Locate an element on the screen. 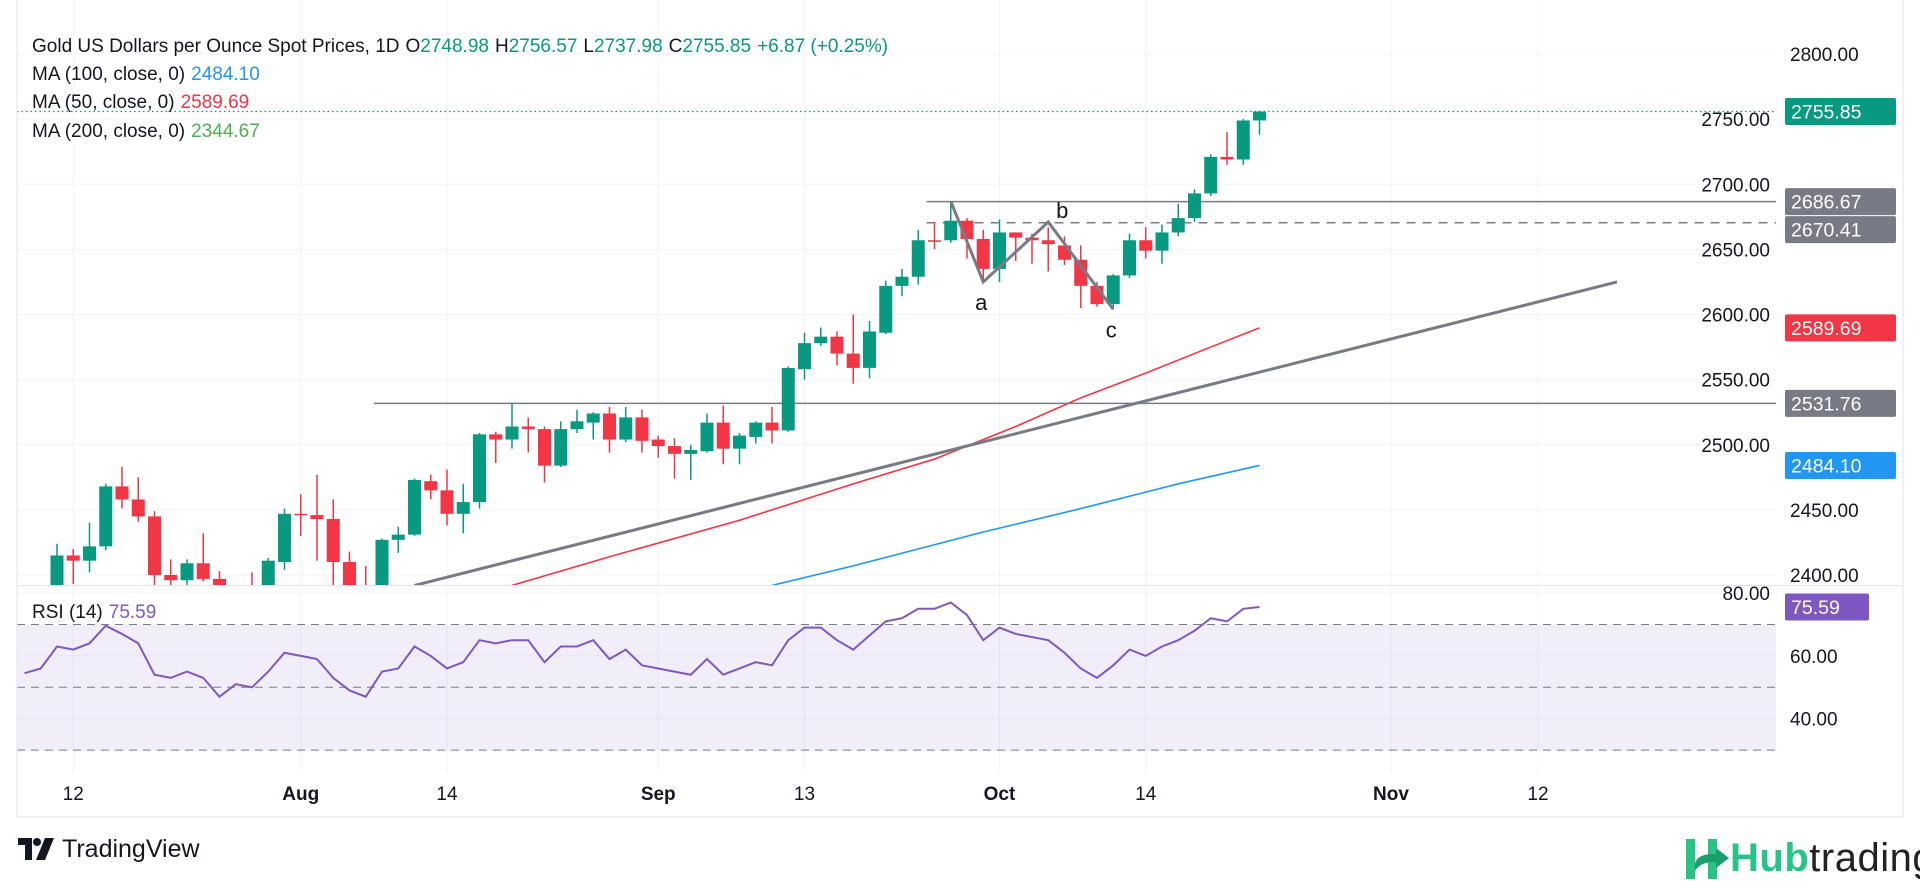  ma200-legend: MA (200, close, 0) 2344.67 is located at coordinates (149, 132).